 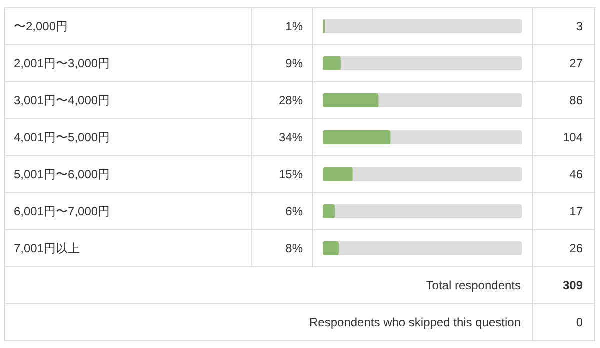 I want to click on text: Respondents who skipped this question, so click(x=415, y=323).